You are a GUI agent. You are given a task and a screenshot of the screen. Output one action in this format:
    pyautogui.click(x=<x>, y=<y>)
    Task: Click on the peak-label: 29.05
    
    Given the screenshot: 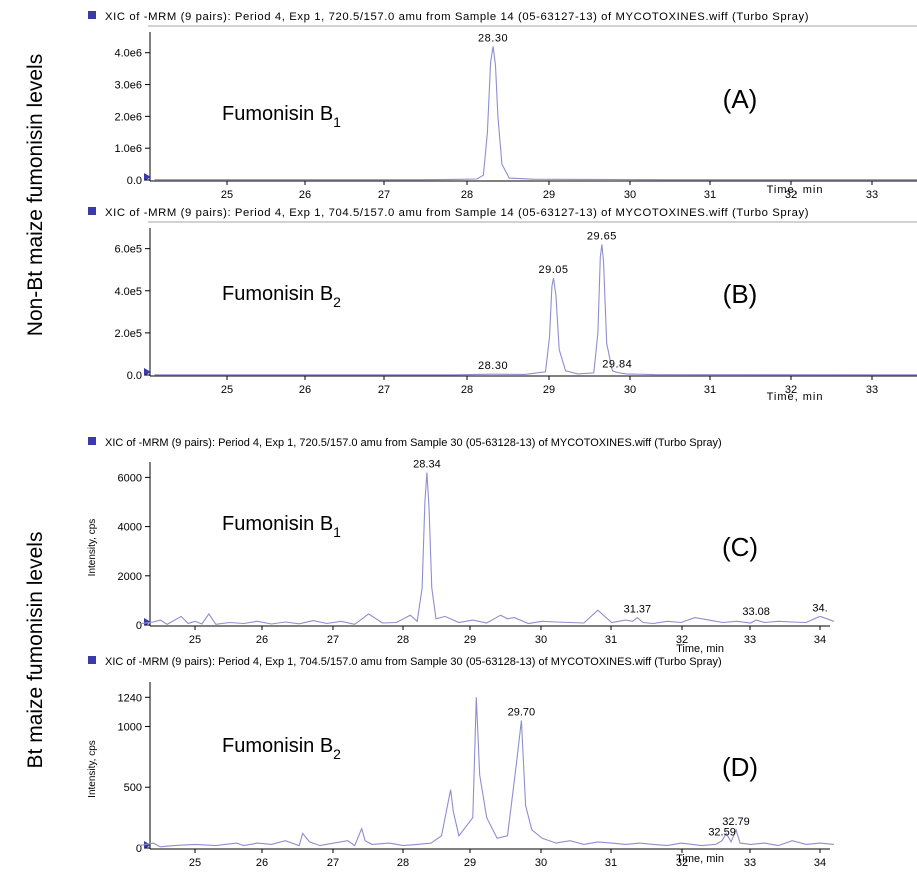 What is the action you would take?
    pyautogui.click(x=554, y=270)
    